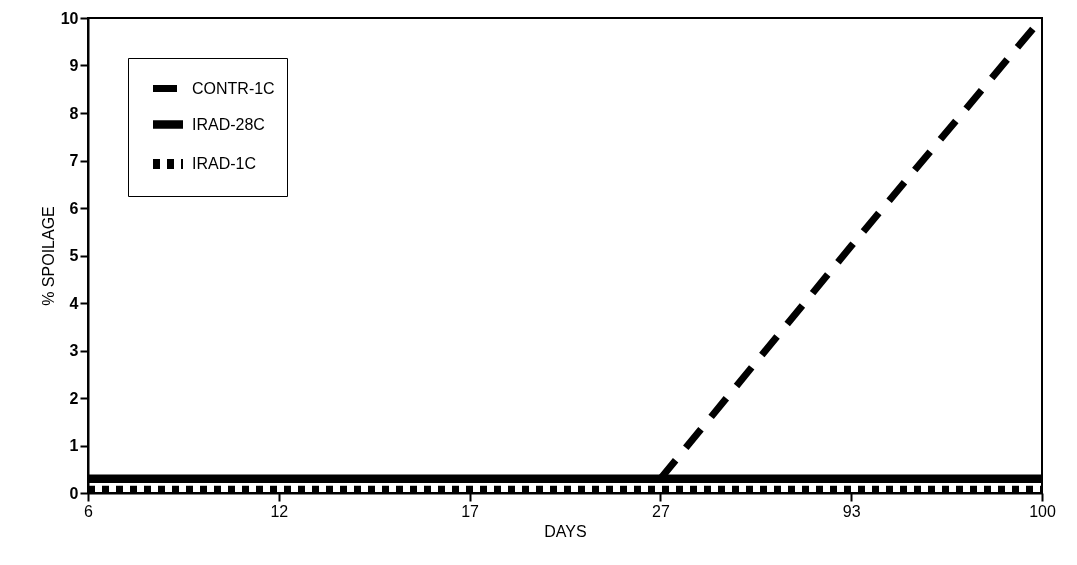  Describe the element at coordinates (74, 350) in the screenshot. I see `y-tick-label: 3` at that location.